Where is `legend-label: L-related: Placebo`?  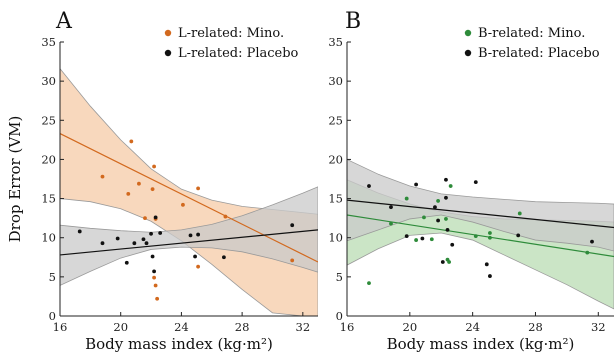 legend-label: L-related: Placebo is located at coordinates (238, 53).